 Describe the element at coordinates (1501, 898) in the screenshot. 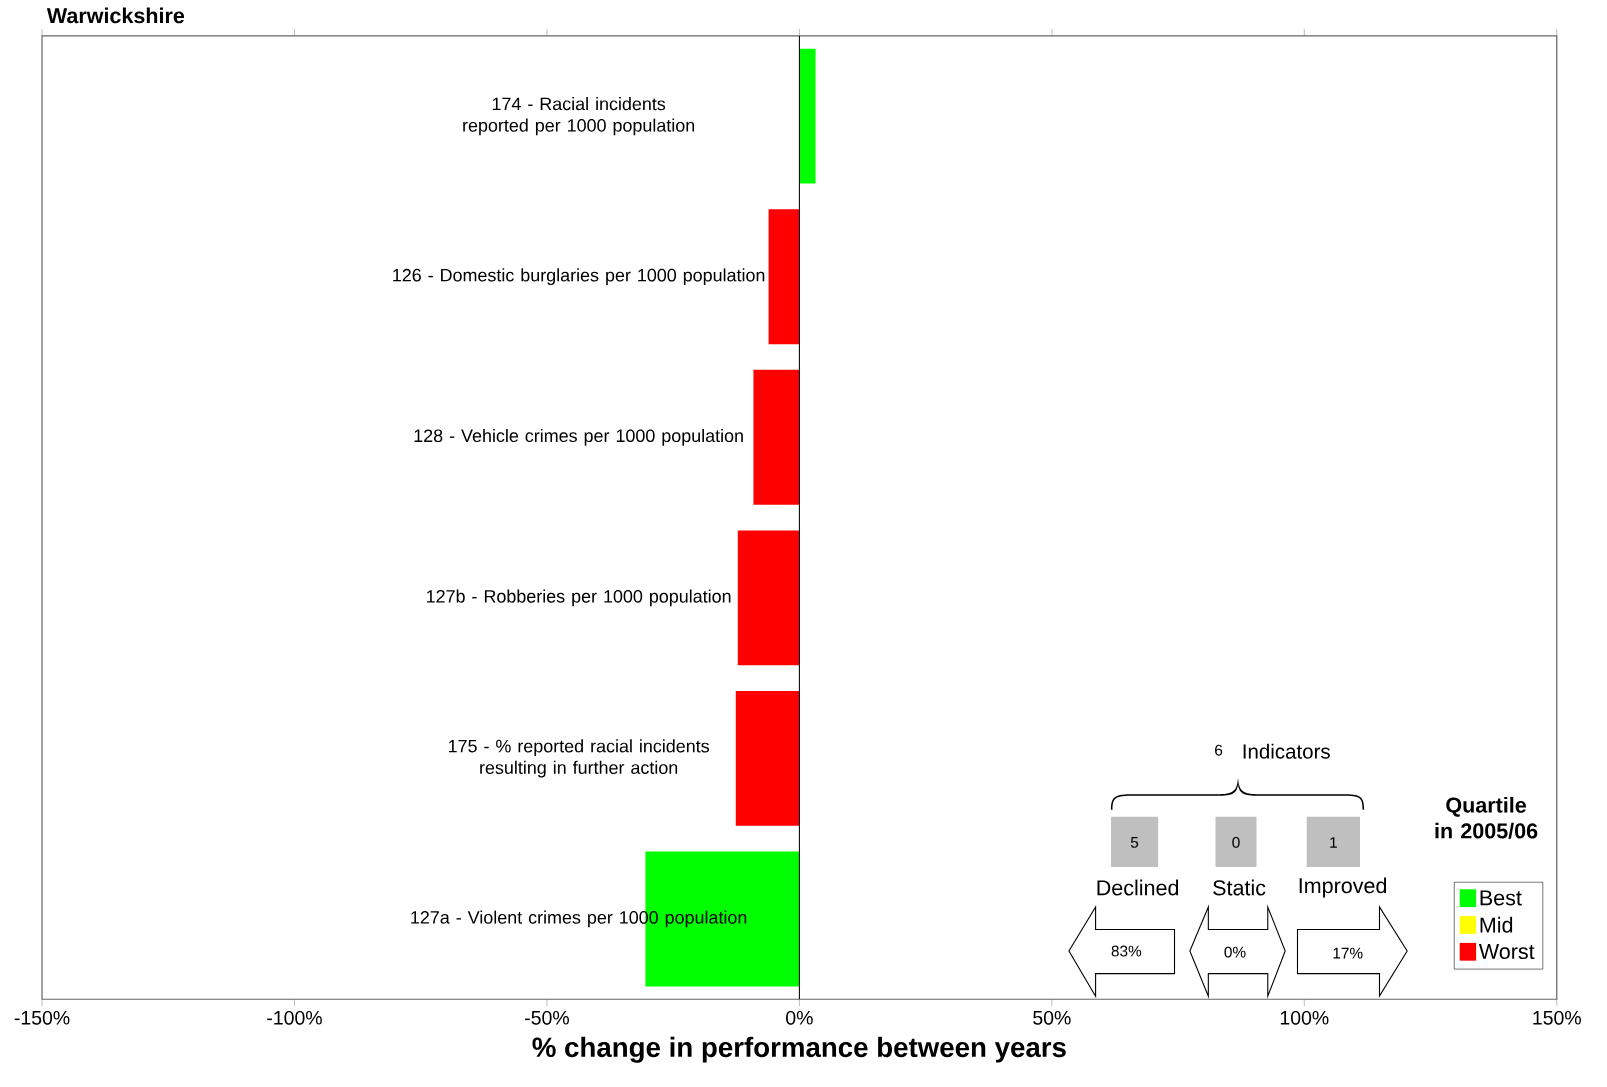

I see `legend-label: Best` at that location.